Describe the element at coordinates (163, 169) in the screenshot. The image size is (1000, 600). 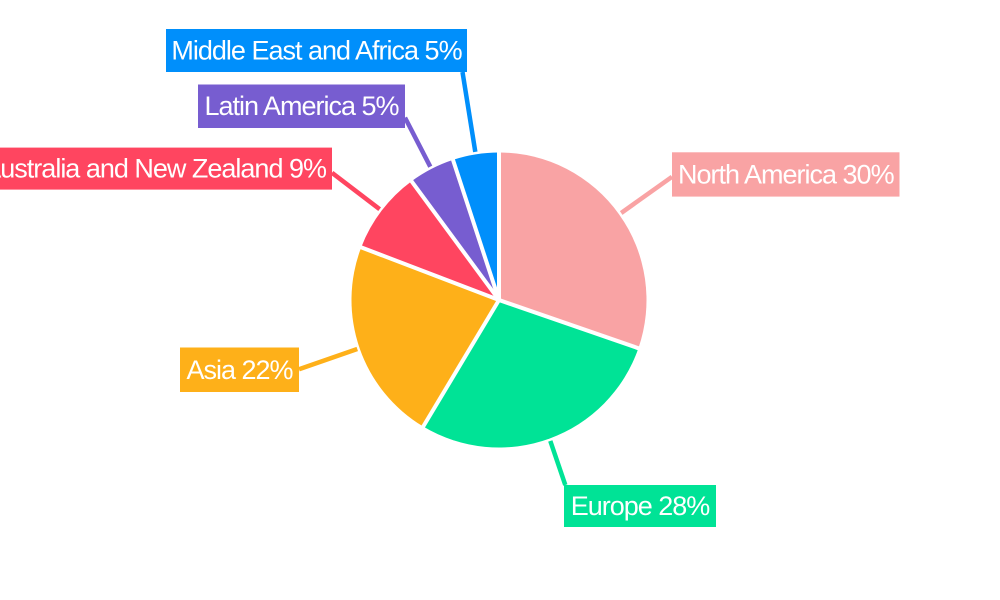
I see `svg-text: Australia and New Zealand 9%` at that location.